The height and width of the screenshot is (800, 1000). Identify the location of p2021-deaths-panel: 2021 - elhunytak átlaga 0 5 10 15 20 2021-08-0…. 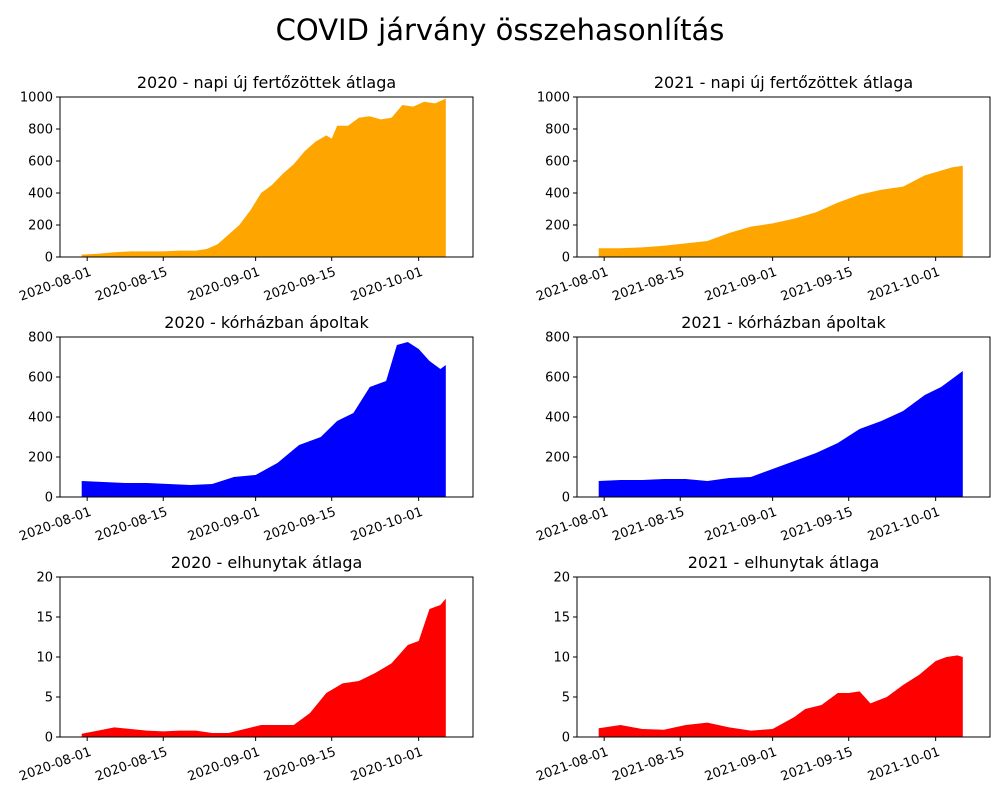
(762, 669).